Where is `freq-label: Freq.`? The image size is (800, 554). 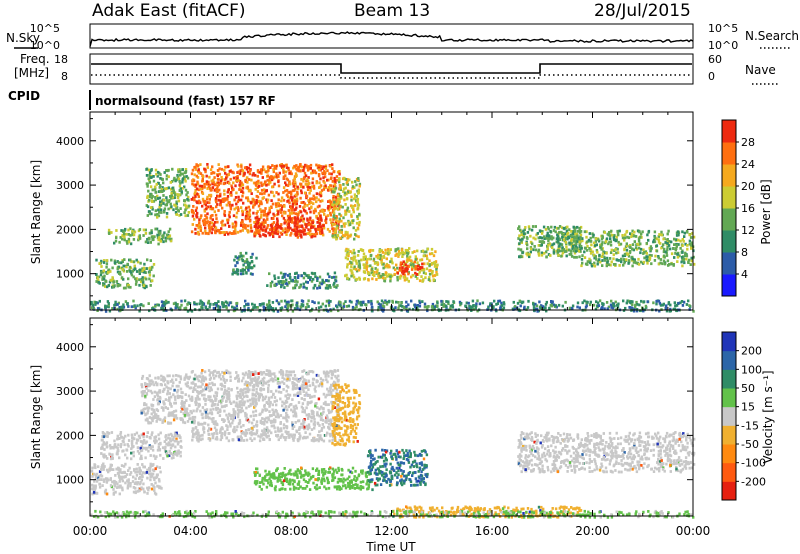
freq-label: Freq. is located at coordinates (35, 59).